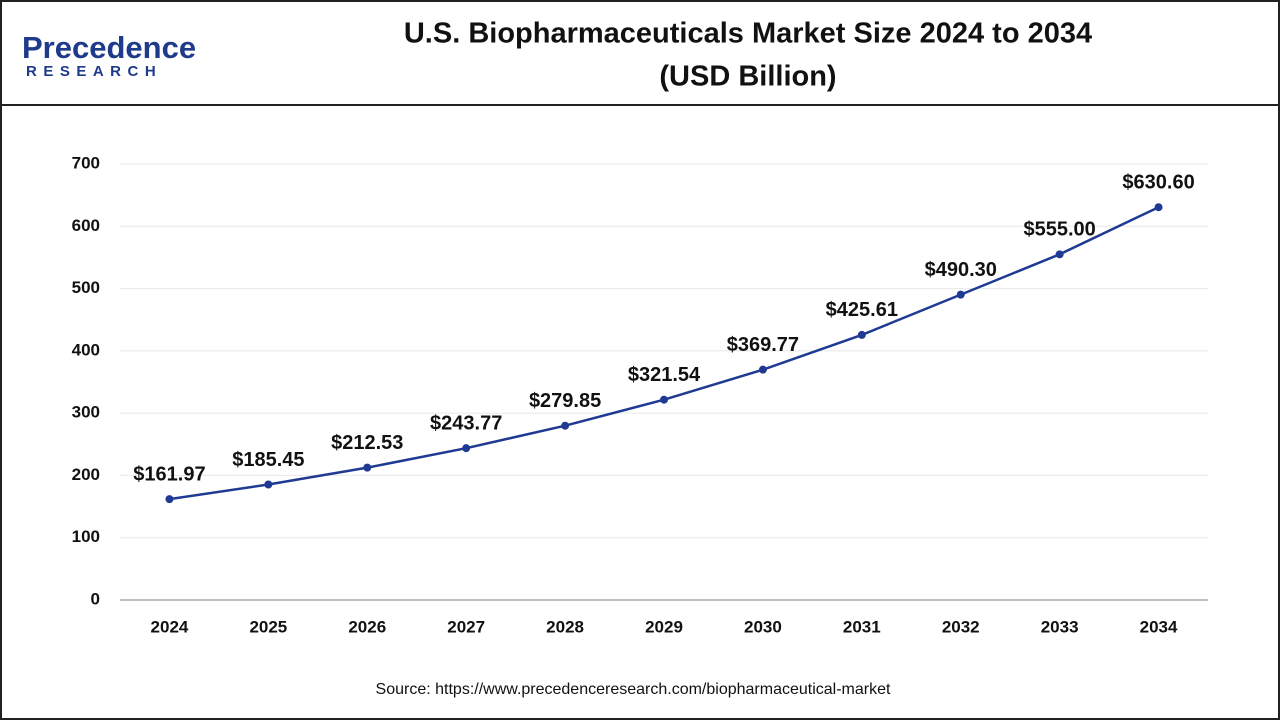 The width and height of the screenshot is (1280, 720). I want to click on value-label: $279.85, so click(565, 401).